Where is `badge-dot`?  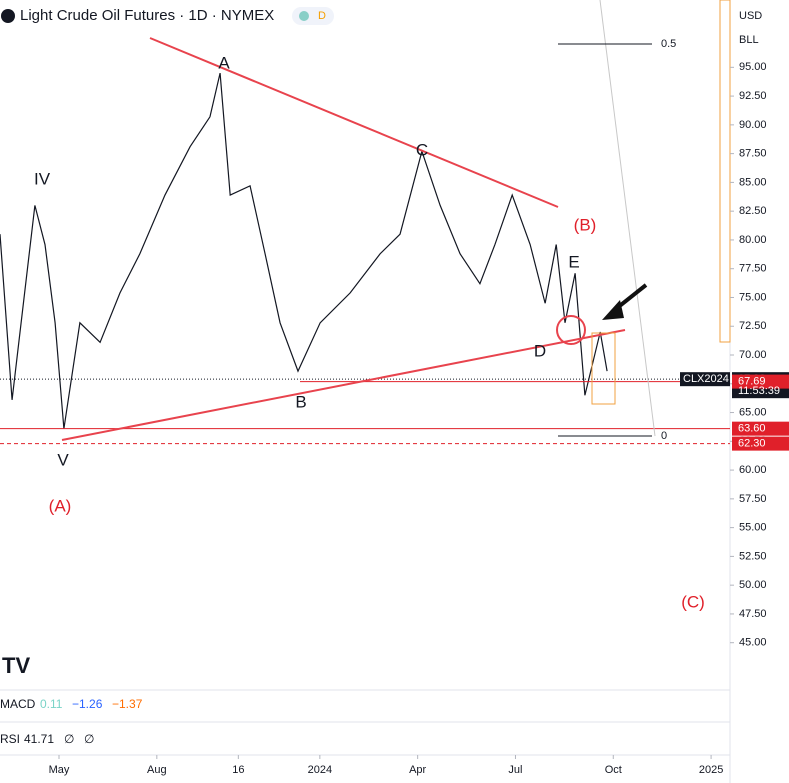
badge-dot is located at coordinates (304, 16).